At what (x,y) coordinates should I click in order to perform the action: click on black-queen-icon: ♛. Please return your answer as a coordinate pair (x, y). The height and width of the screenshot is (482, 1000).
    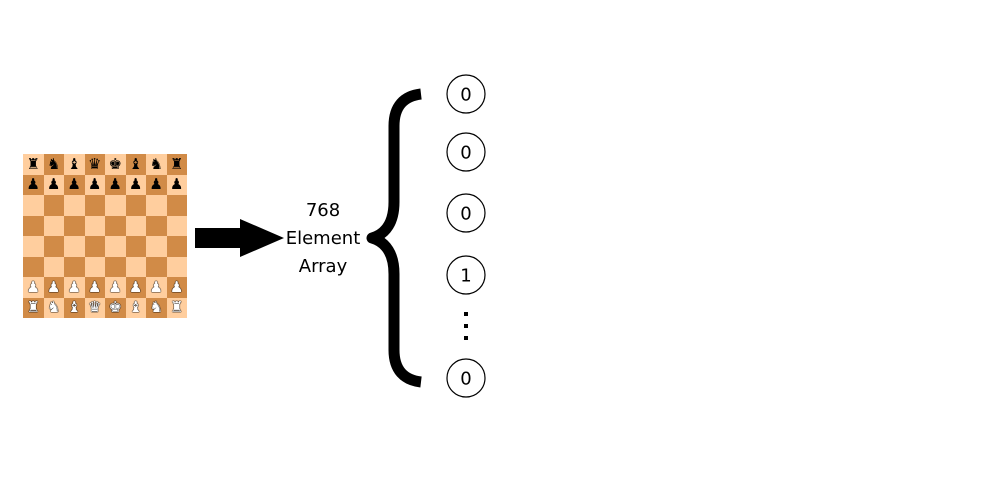
    Looking at the image, I should click on (95, 163).